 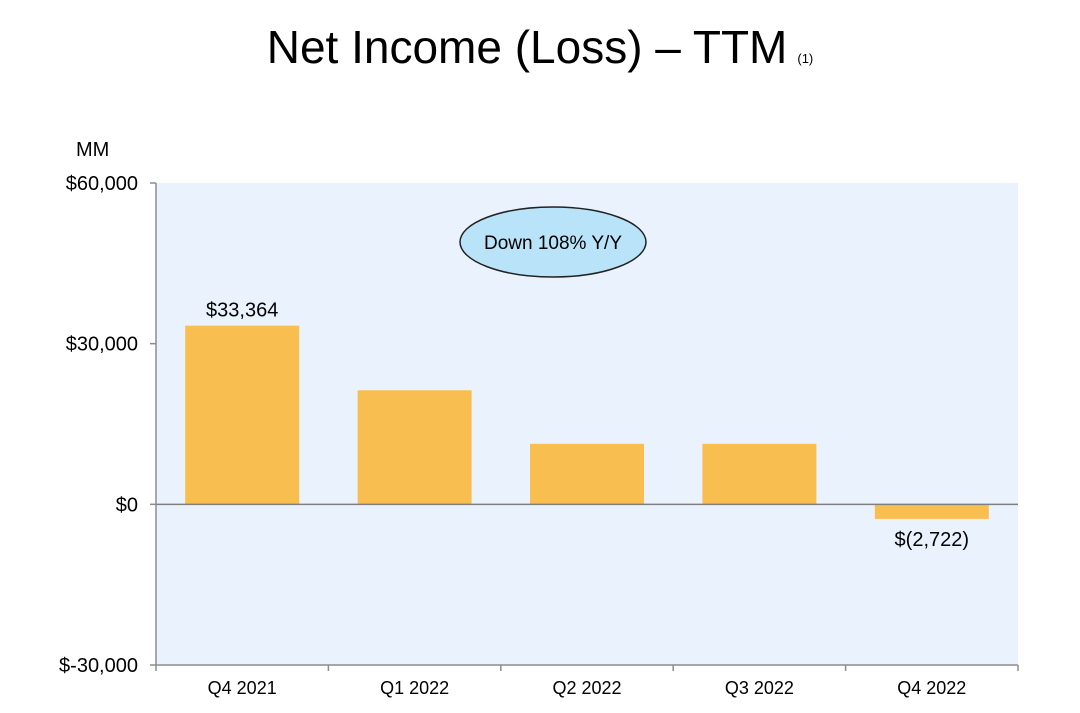 I want to click on bar-q4-2021, so click(x=242, y=415).